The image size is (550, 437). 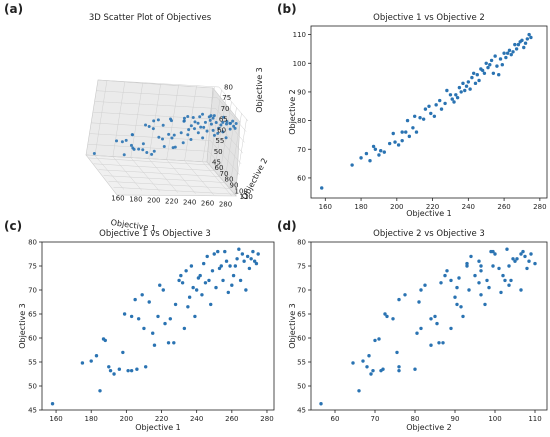 What do you see at coordinates (396, 207) in the screenshot?
I see `x-tick-label: 200` at bounding box center [396, 207].